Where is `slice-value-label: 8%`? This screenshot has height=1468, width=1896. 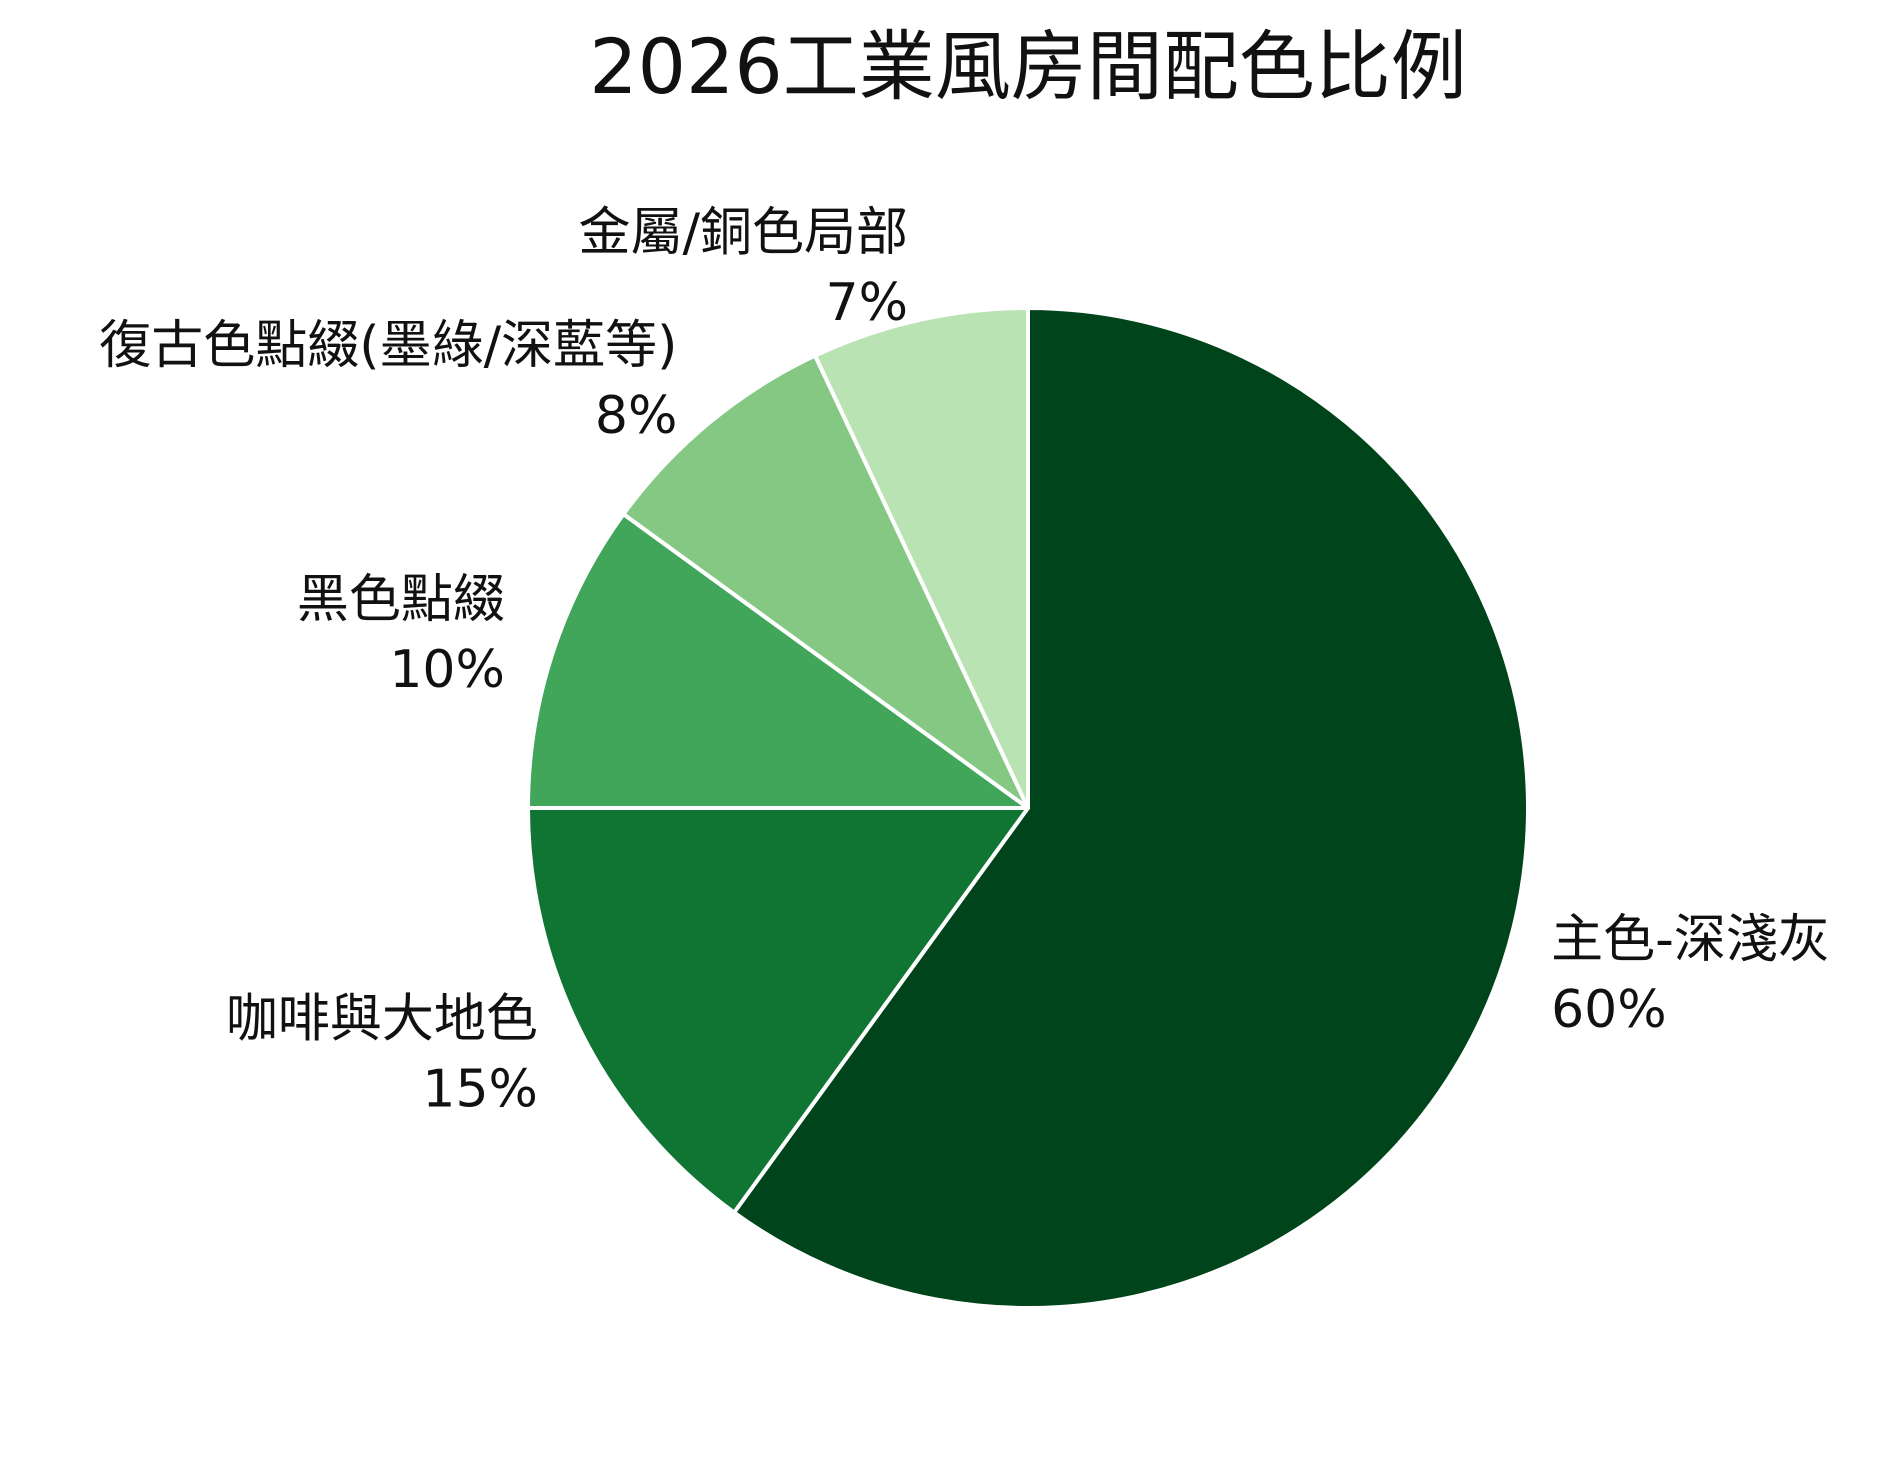
slice-value-label: 8% is located at coordinates (636, 416).